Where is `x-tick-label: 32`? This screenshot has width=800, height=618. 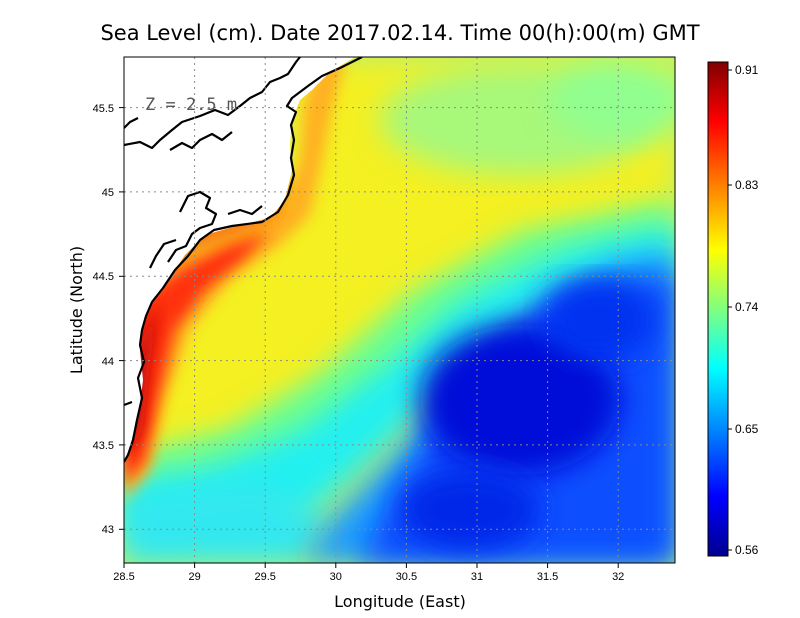 x-tick-label: 32 is located at coordinates (618, 577).